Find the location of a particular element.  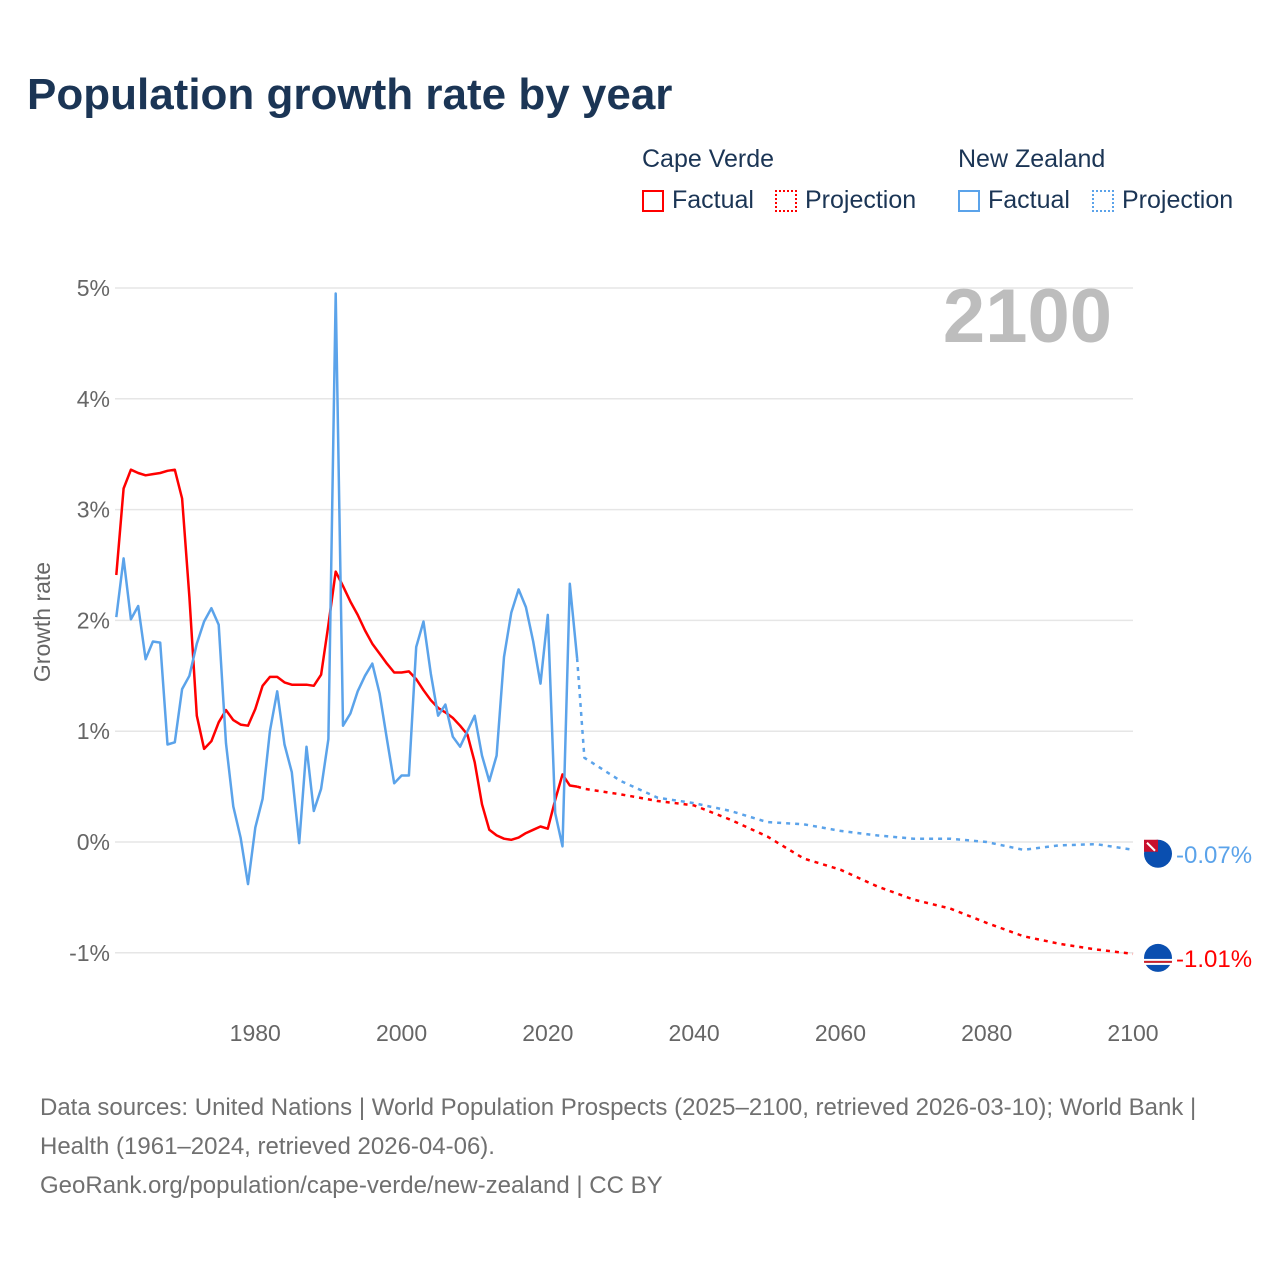

x-tick-label: 1980 is located at coordinates (255, 1033).